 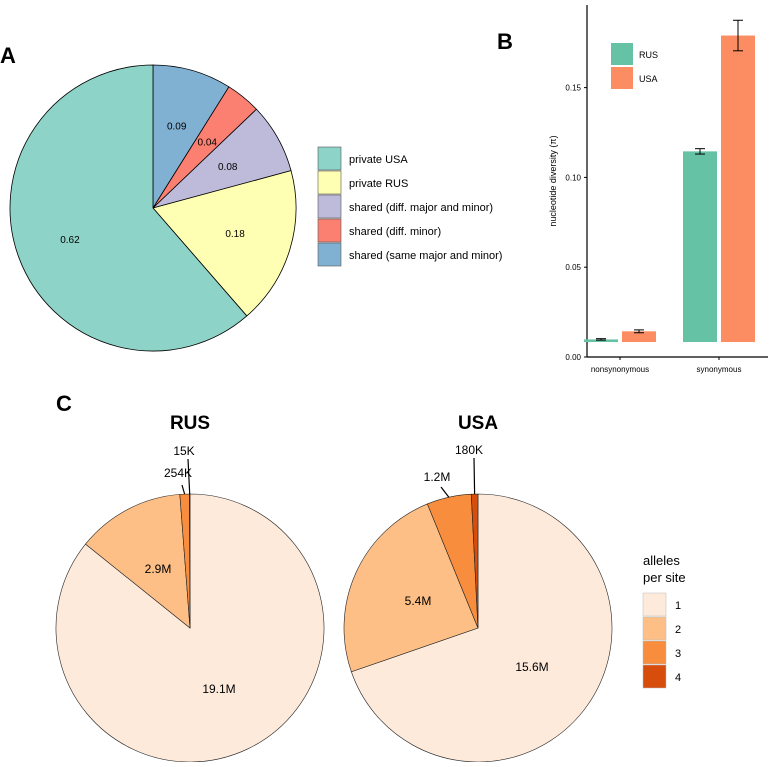 What do you see at coordinates (208, 143) in the screenshot?
I see `pie-a-value-label: 0.04` at bounding box center [208, 143].